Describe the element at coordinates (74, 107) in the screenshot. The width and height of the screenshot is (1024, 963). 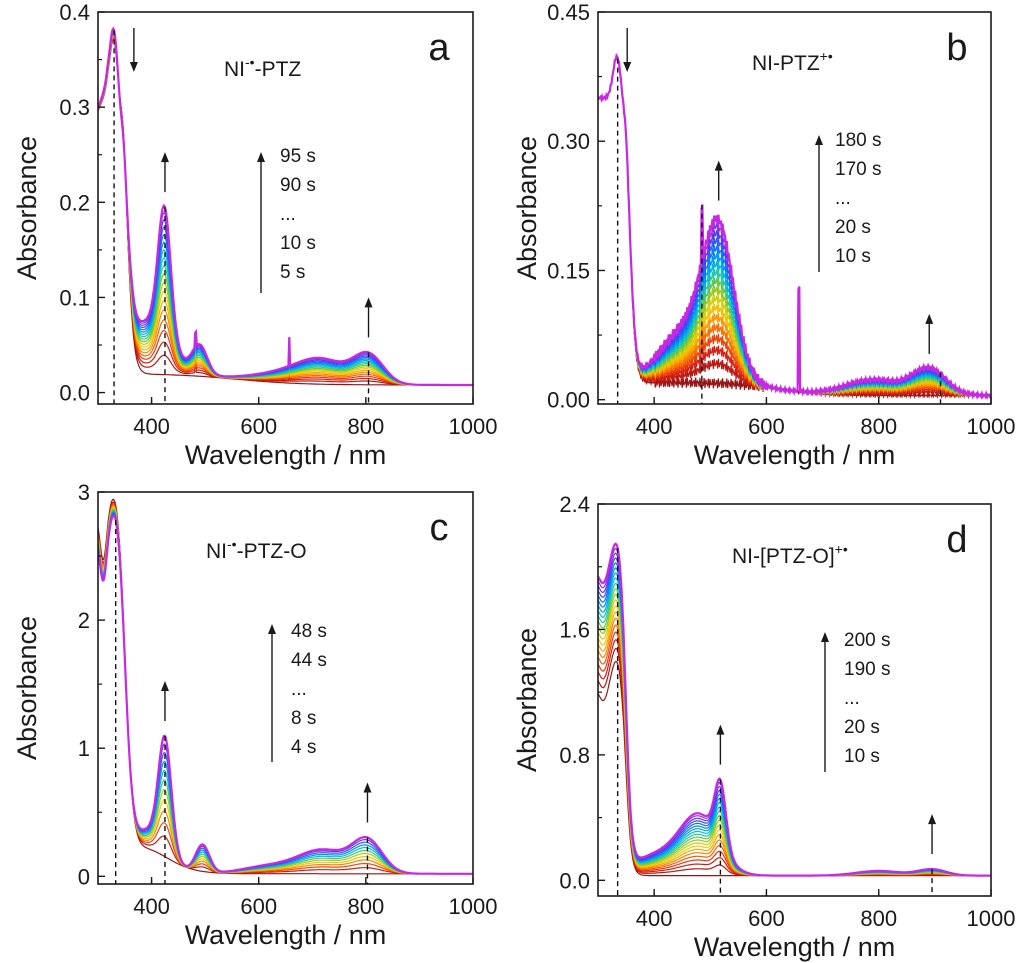
I see `y-tick-label: 0.3` at that location.